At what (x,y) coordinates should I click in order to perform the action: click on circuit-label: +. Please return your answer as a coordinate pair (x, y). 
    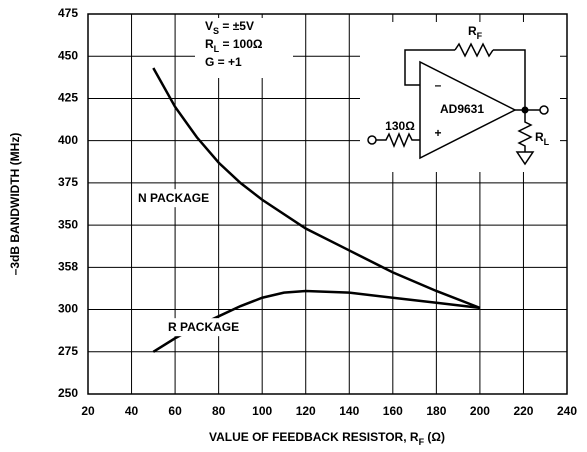
    Looking at the image, I should click on (437, 133).